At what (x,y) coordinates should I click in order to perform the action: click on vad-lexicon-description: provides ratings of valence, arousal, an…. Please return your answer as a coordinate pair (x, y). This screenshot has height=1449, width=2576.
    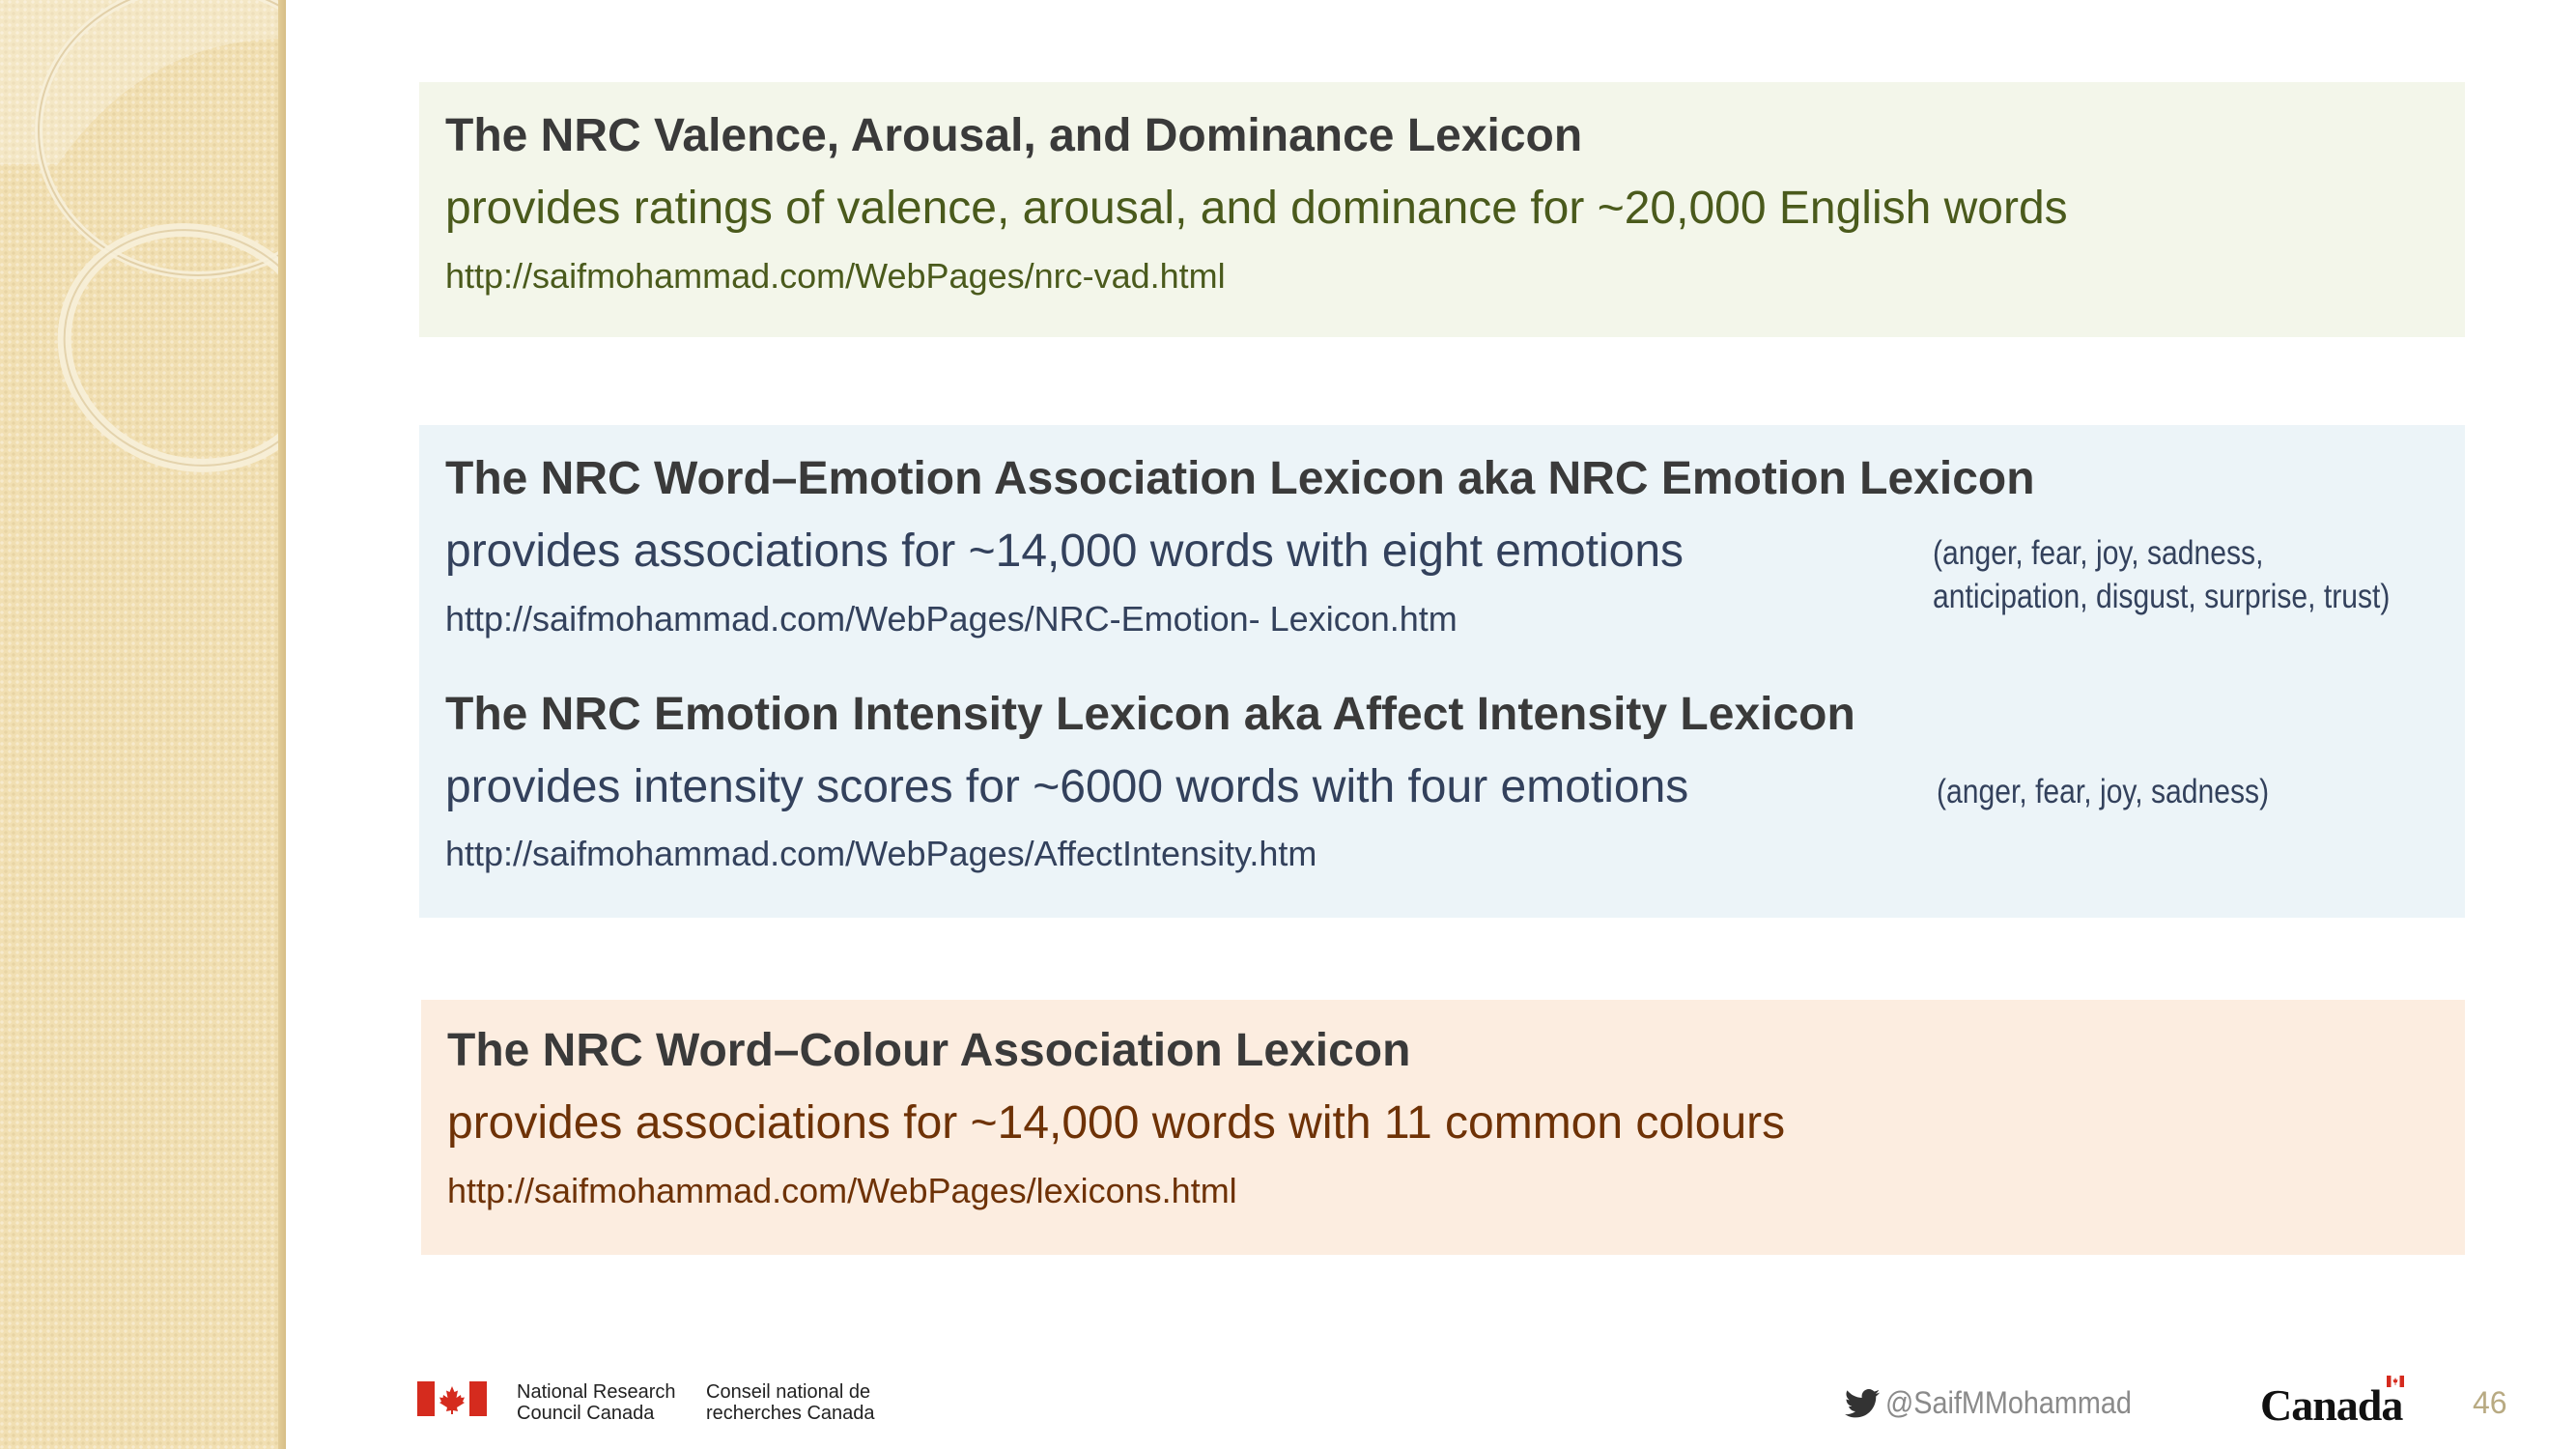
    Looking at the image, I should click on (1256, 208).